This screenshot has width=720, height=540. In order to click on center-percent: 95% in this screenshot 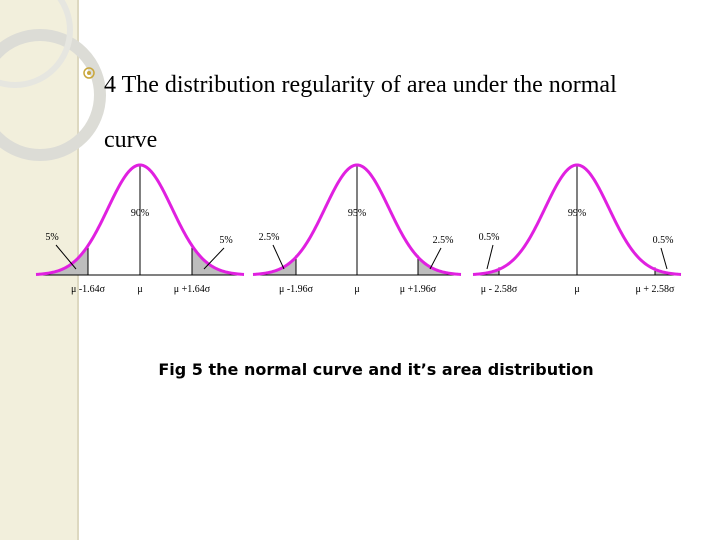, I will do `click(357, 213)`.